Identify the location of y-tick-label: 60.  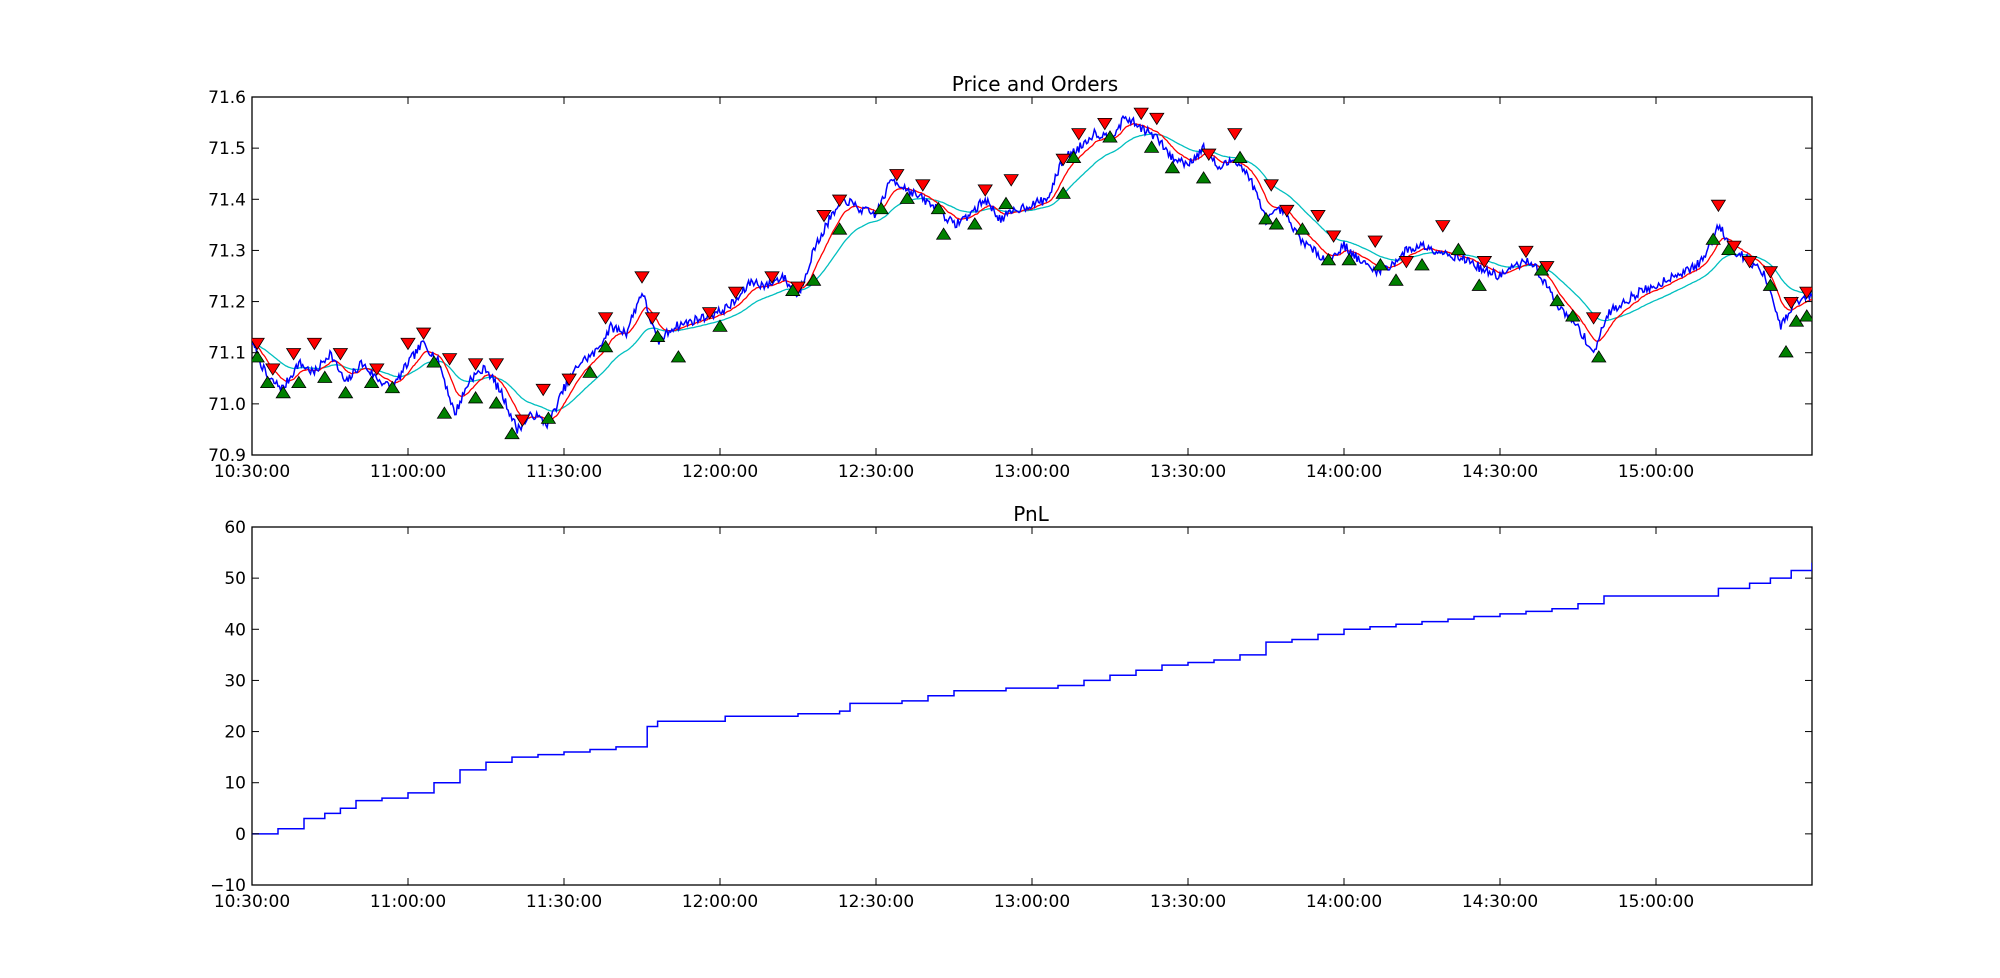
(235, 528).